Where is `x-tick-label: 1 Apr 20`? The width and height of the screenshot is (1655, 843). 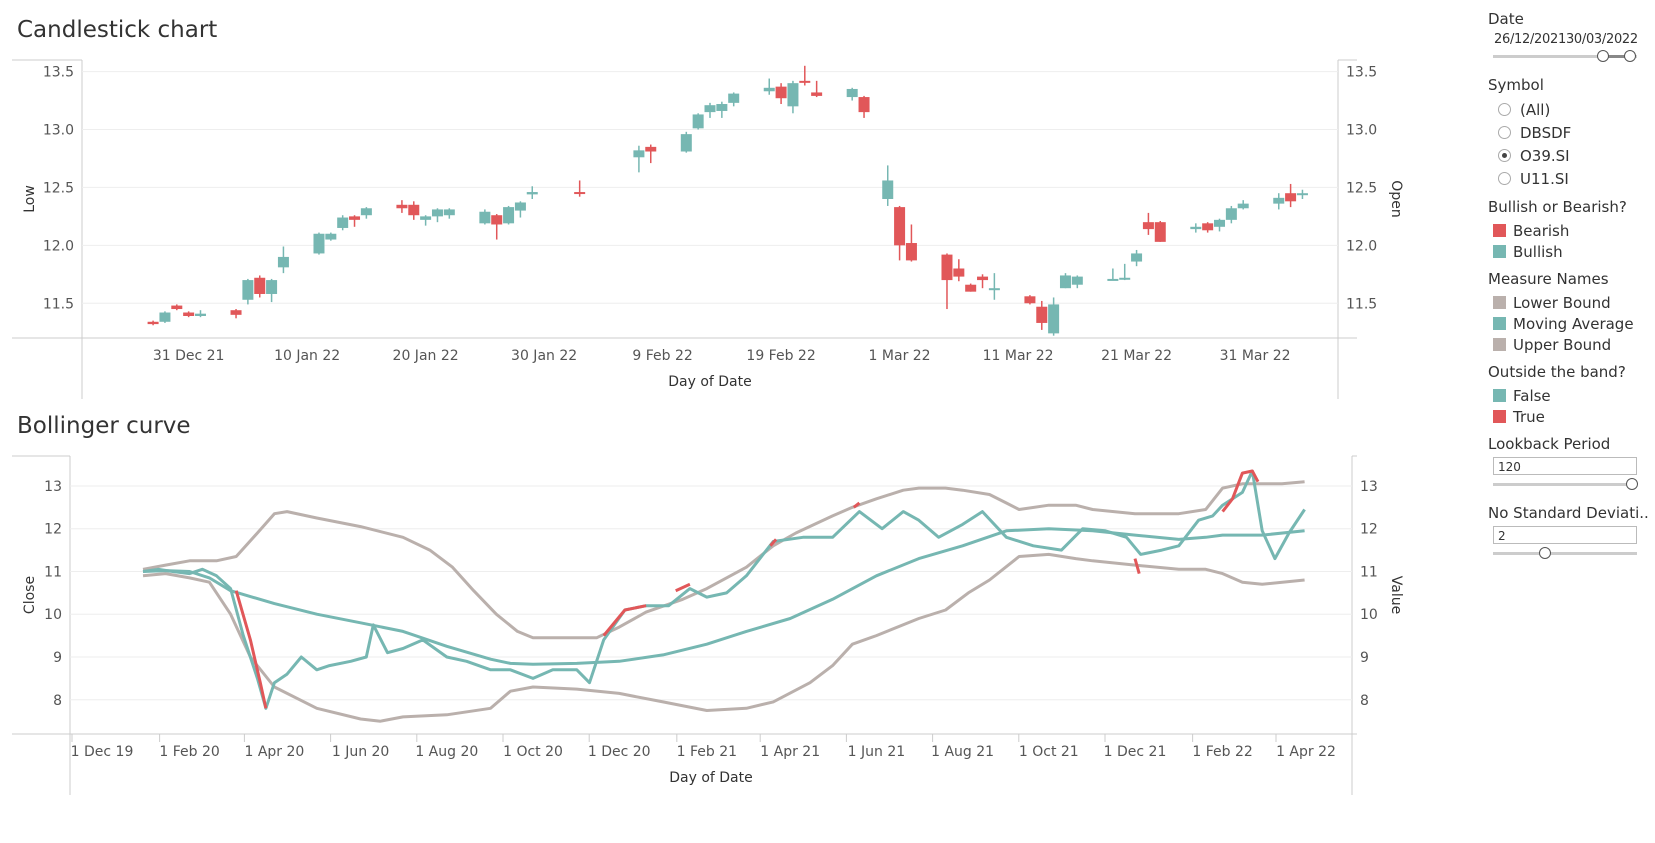 x-tick-label: 1 Apr 20 is located at coordinates (274, 752).